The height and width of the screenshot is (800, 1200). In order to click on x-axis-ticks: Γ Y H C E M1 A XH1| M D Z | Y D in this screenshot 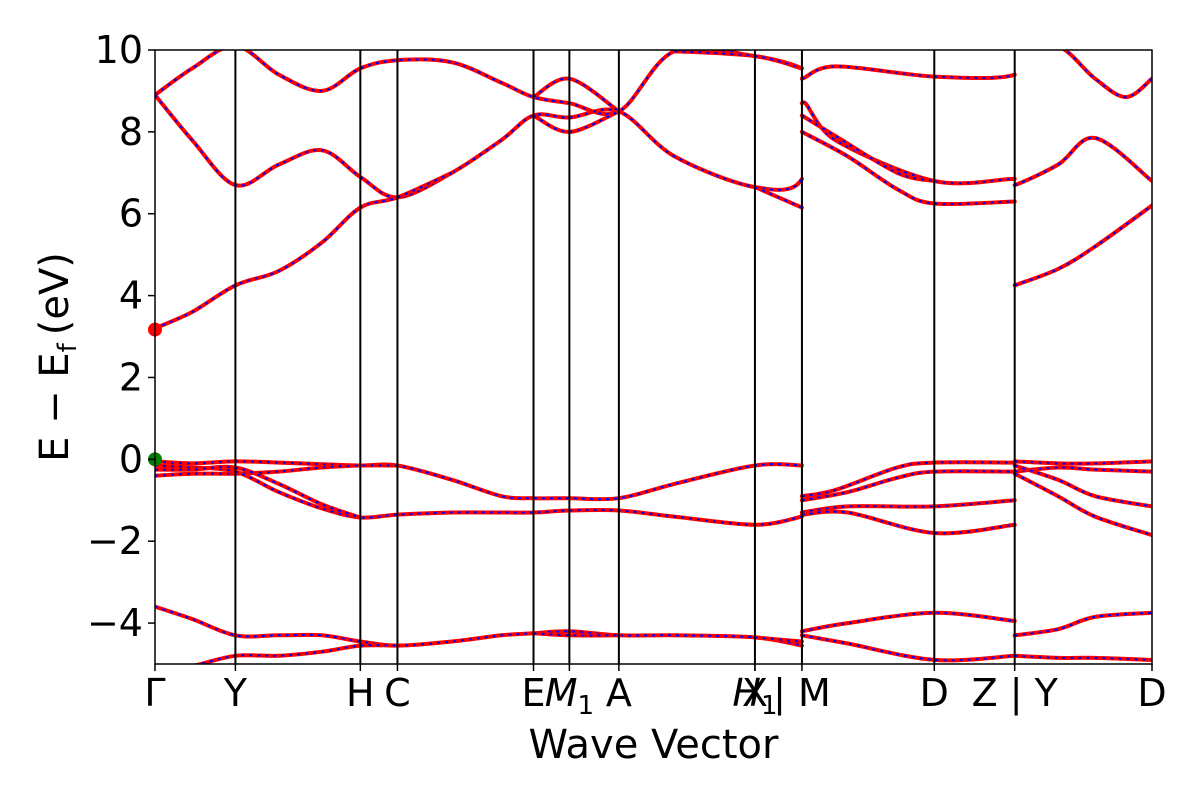, I will do `click(655, 692)`.